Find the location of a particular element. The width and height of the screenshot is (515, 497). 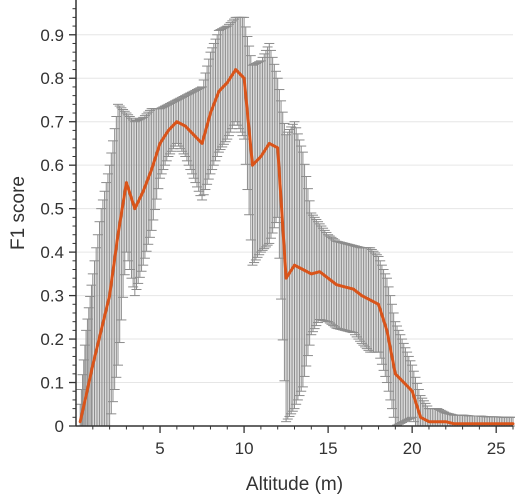

y-ticks: 0 0.1 0.2 0.3 0.4 0.5 0.6 0.7 0.8 0.9 is located at coordinates (58, 222).